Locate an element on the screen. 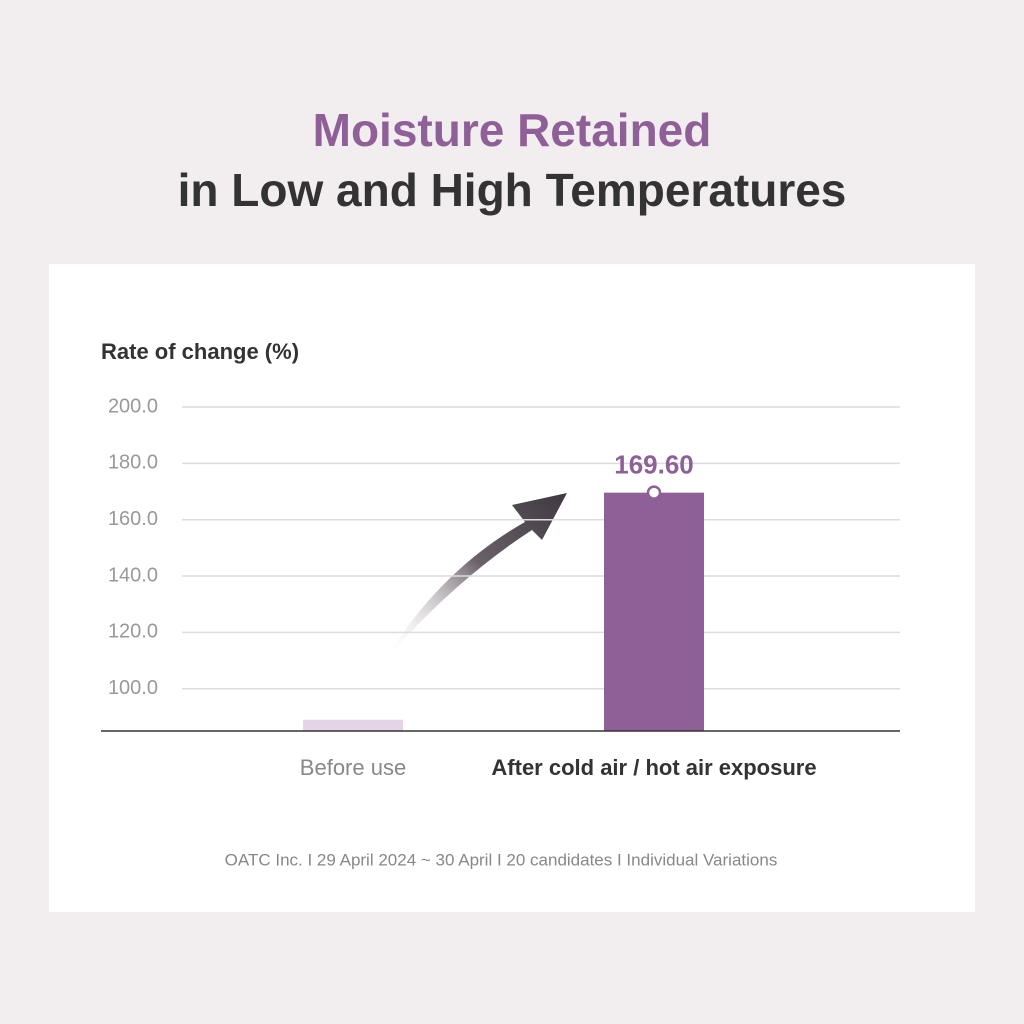 The image size is (1024, 1024). y-tick-label: 180.0 is located at coordinates (133, 463).